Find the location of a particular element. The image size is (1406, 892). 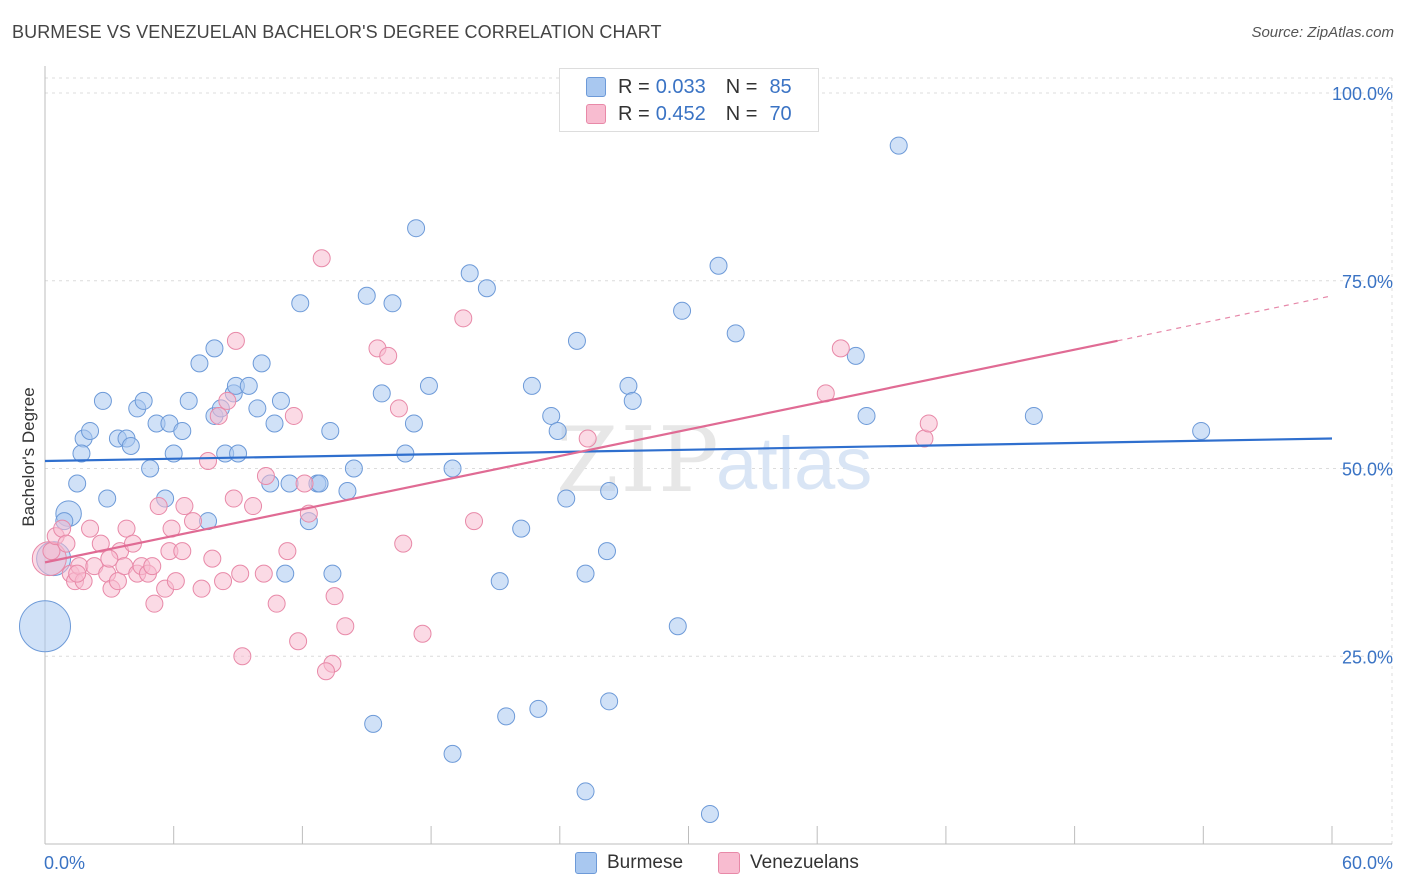

watermark-zip: ZIP is located at coordinates (638, 460).